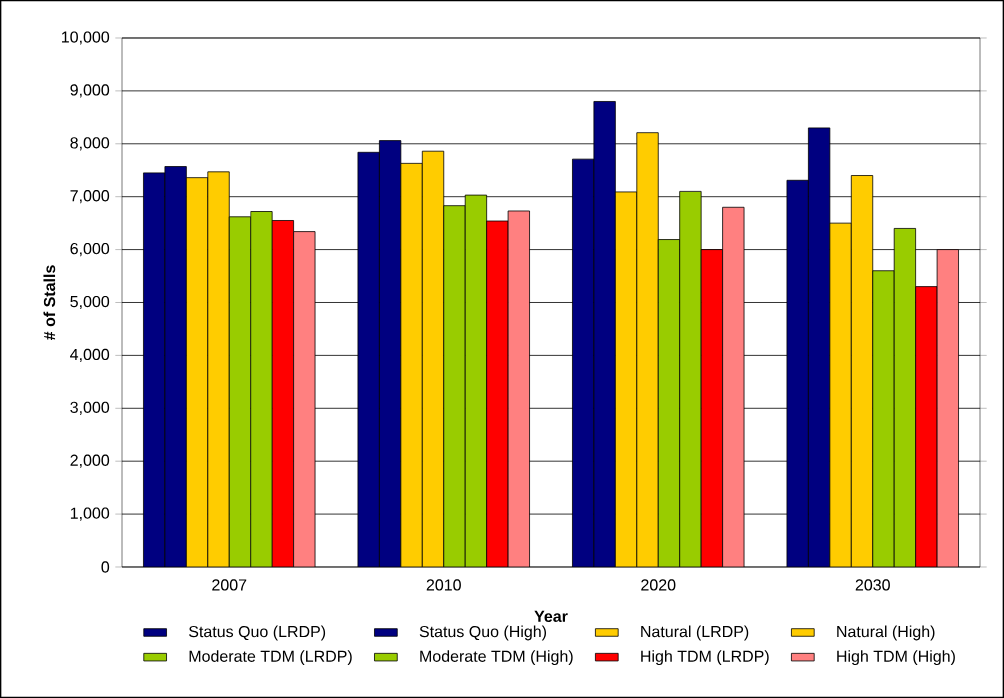  I want to click on legend-label: Moderate TDM (LRDP), so click(270, 658).